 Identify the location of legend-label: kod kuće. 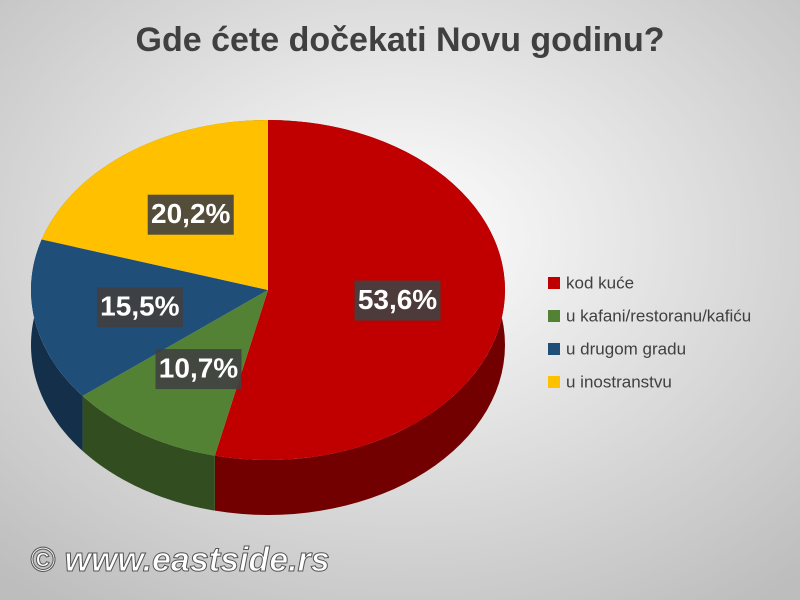
(600, 282).